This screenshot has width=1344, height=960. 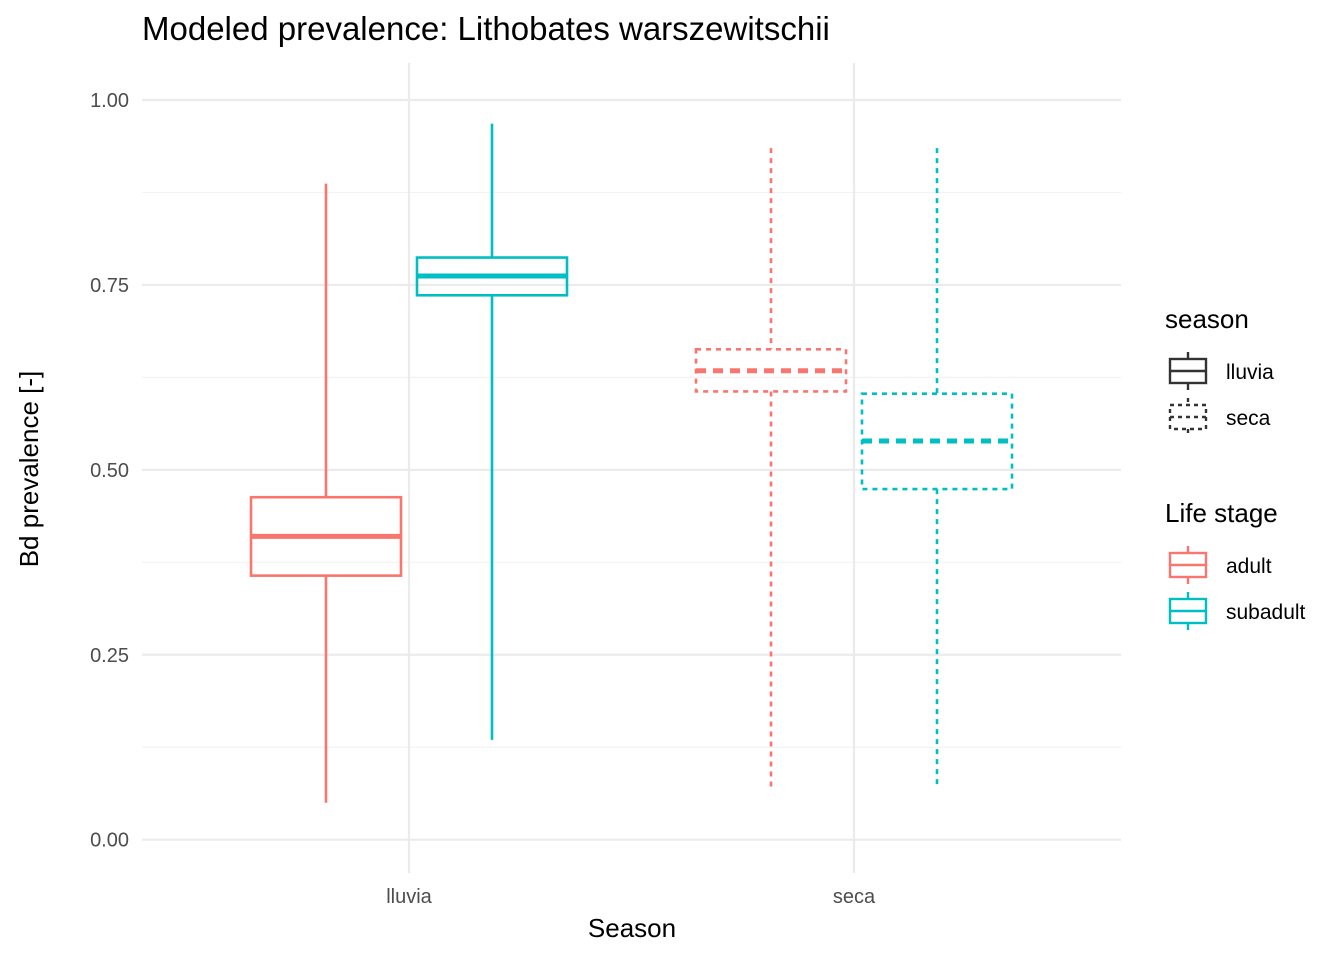 I want to click on box-adult-seca, so click(x=771, y=467).